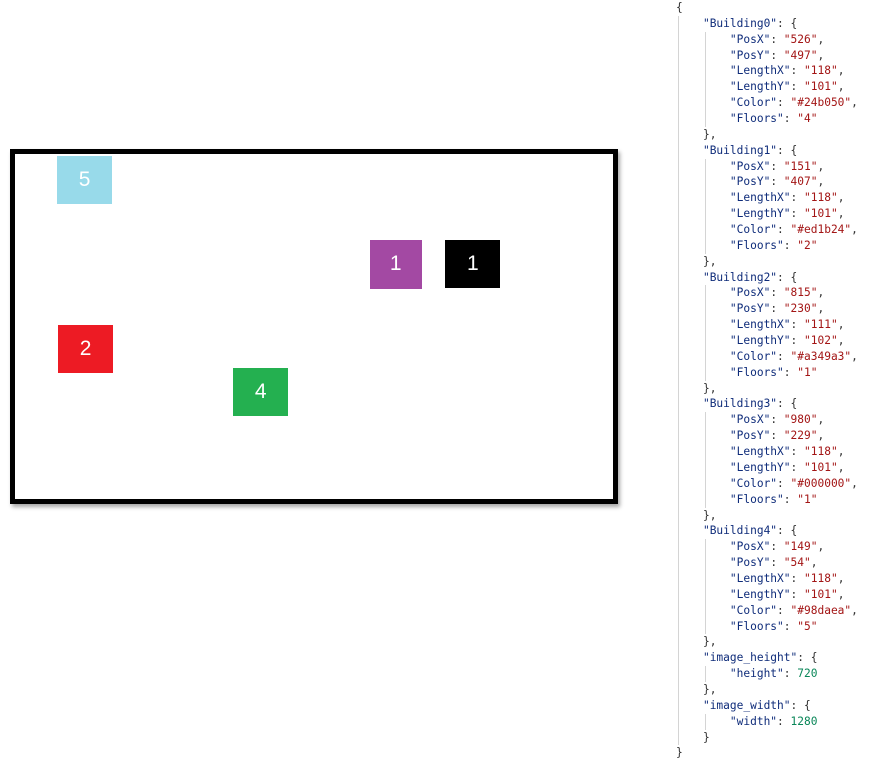 The width and height of the screenshot is (886, 761). Describe the element at coordinates (807, 626) in the screenshot. I see `json-string-value: "5"` at that location.